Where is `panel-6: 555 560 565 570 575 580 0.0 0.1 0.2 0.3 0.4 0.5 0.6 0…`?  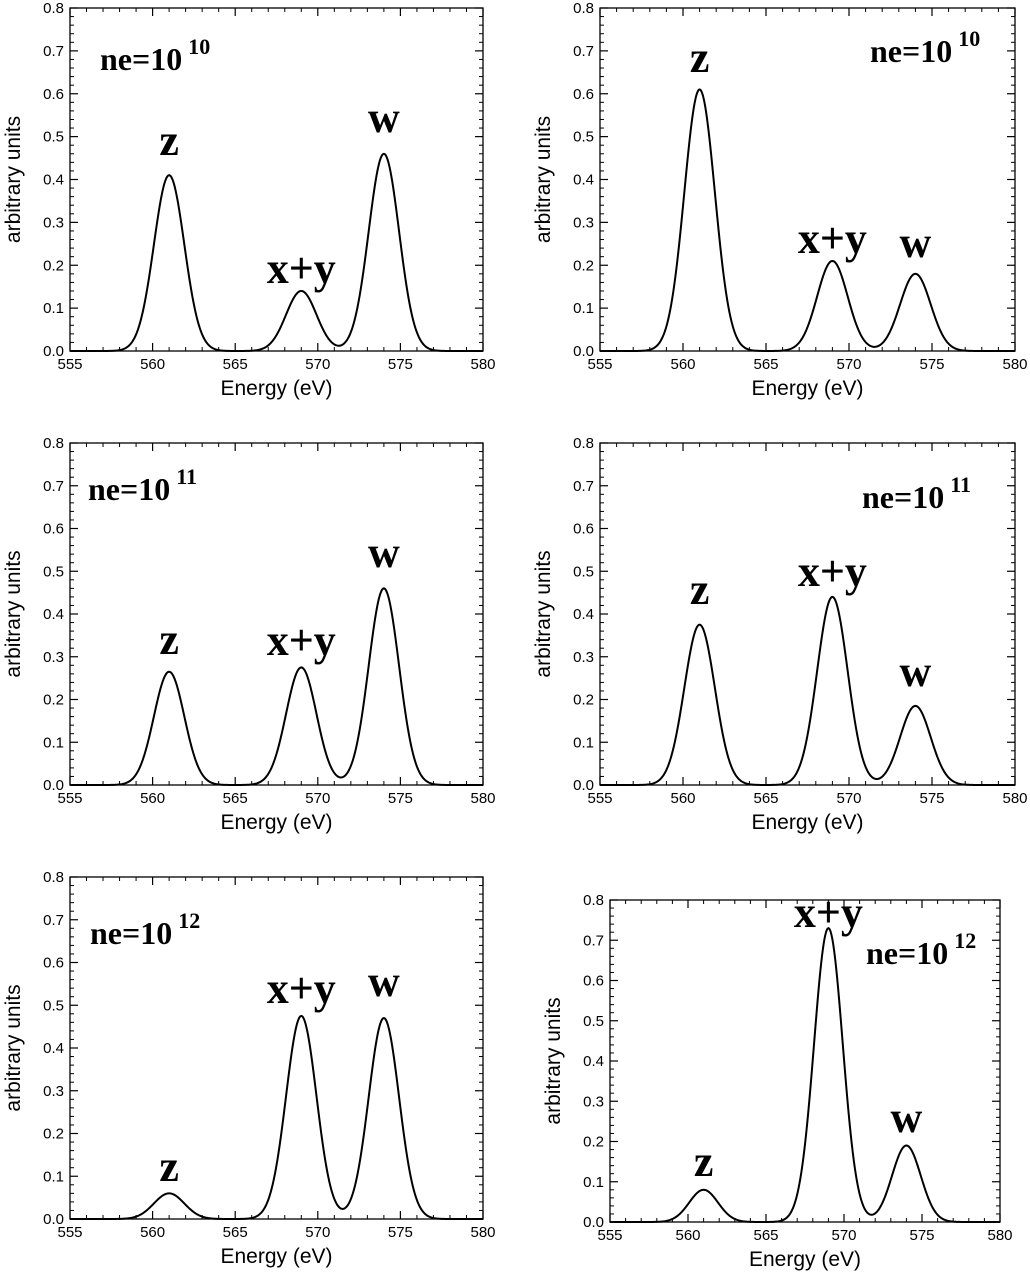 panel-6: 555 560 565 570 575 580 0.0 0.1 0.2 0.3 0.4 0.5 0.6 0… is located at coordinates (777, 1079).